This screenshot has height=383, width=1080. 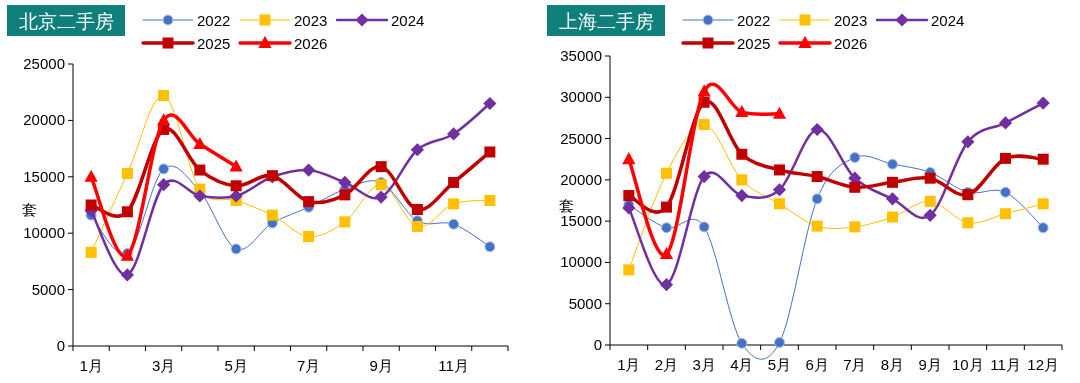 I want to click on x-tick-label: 8月, so click(x=892, y=364).